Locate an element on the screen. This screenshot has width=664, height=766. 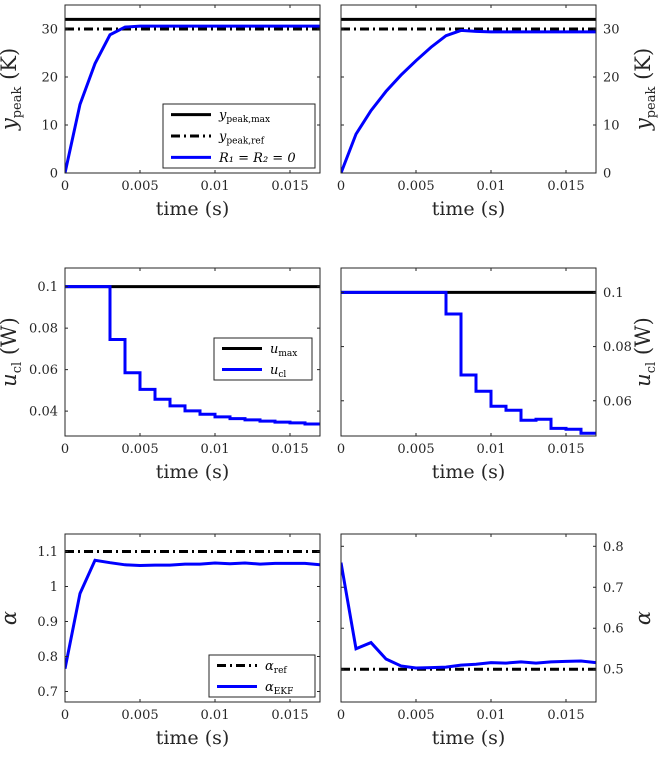
y-tick-label: 1 is located at coordinates (54, 587).